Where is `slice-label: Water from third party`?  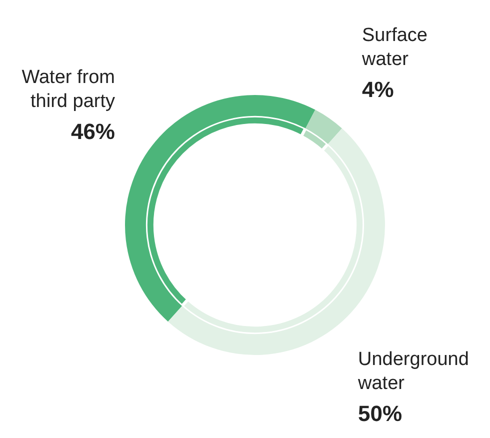
slice-label: Water from third party is located at coordinates (67, 90).